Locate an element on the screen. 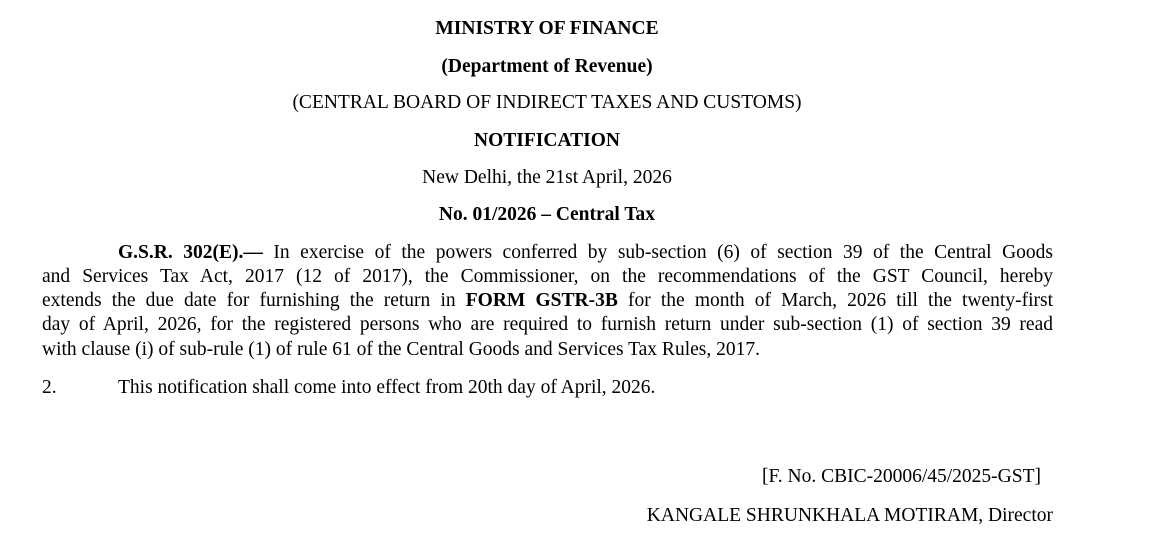 The height and width of the screenshot is (560, 1166). notification-number: No. 01/2026 – Central Tax is located at coordinates (547, 214).